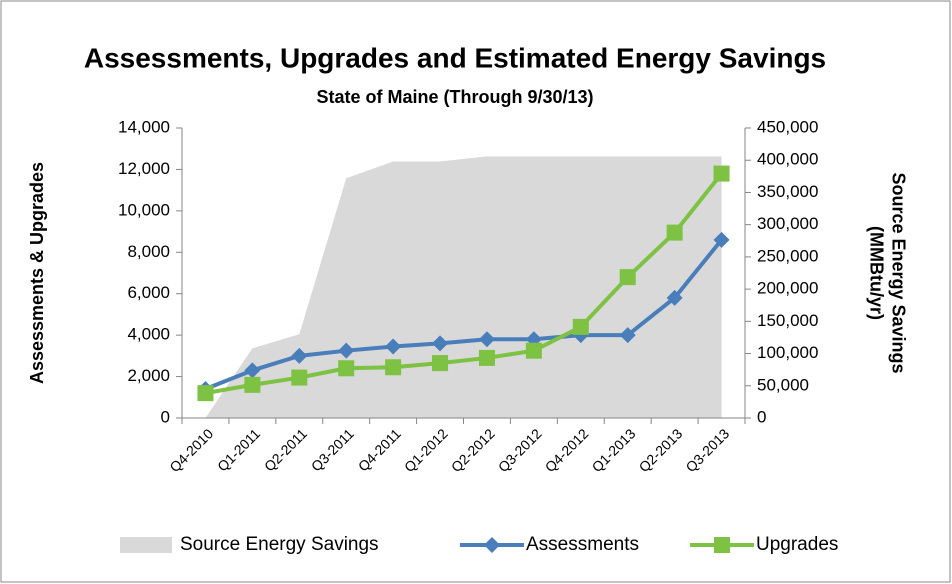 This screenshot has width=952, height=584. Describe the element at coordinates (876, 273) in the screenshot. I see `y2-axis-title: (MMBtu/yr)` at that location.